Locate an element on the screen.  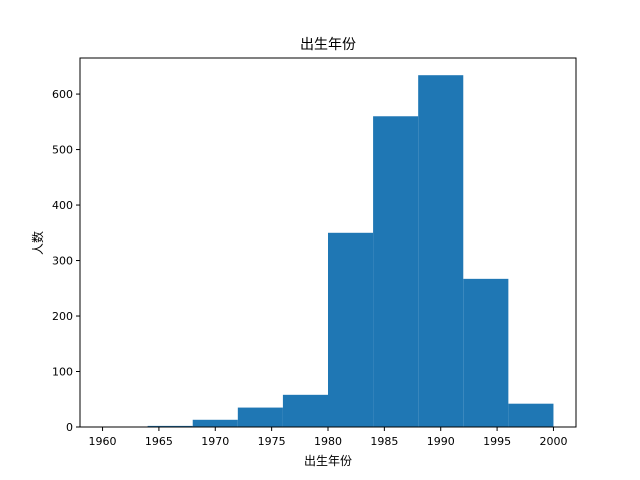
x-axis-label: 出生年份 is located at coordinates (328, 461).